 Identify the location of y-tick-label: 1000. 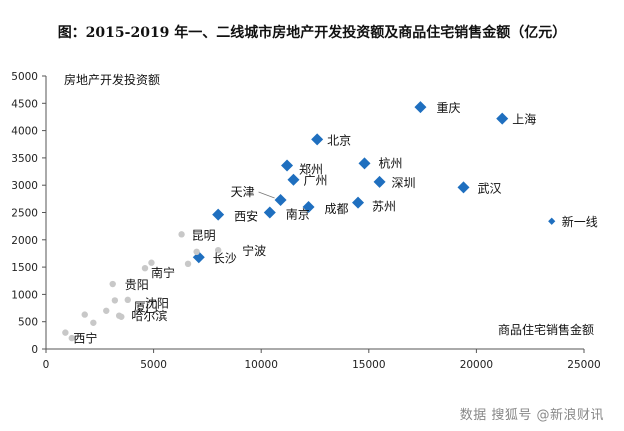
(24, 295).